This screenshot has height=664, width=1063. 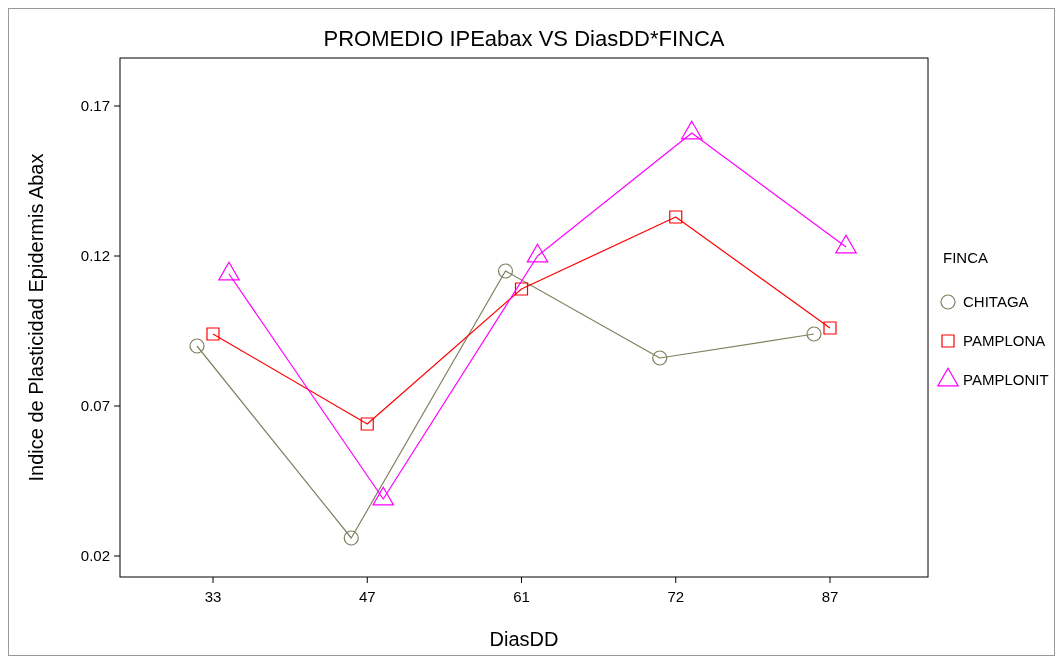 I want to click on y-axis-title: Indice de Plasticidad Epidermis Abax, so click(x=36, y=317).